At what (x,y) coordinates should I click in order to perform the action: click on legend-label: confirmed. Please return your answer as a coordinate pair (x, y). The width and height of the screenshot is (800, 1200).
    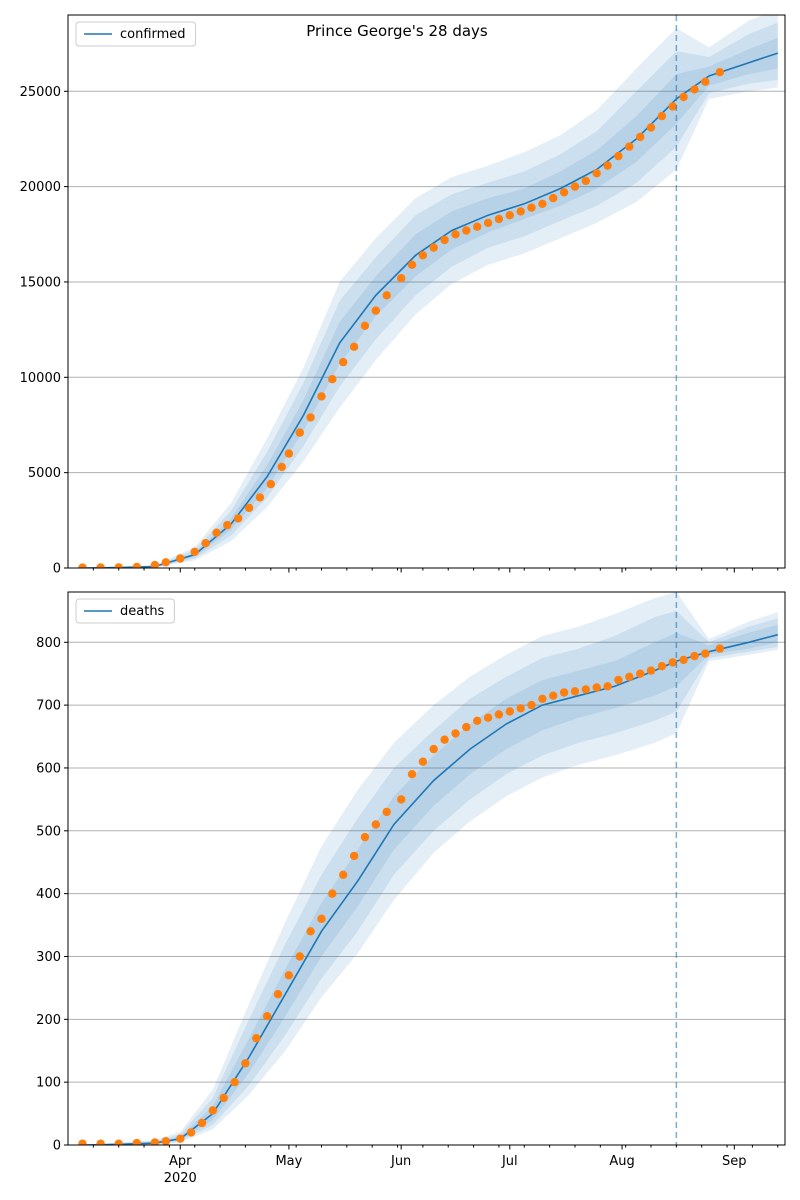
    Looking at the image, I should click on (153, 34).